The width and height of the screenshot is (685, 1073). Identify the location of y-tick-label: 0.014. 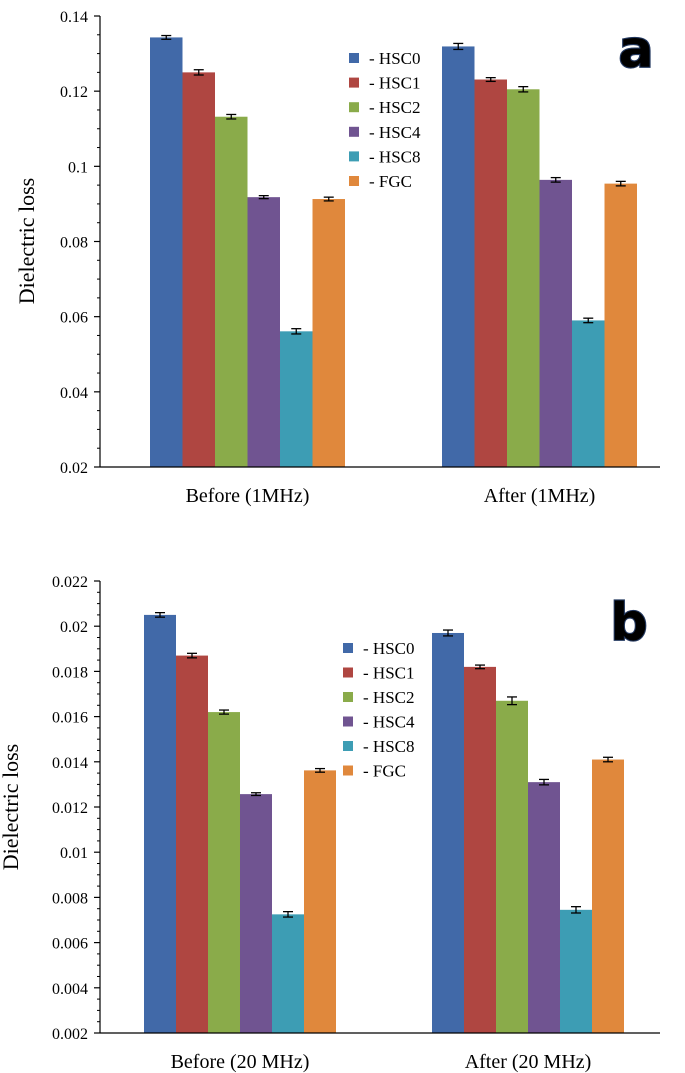
(70, 763).